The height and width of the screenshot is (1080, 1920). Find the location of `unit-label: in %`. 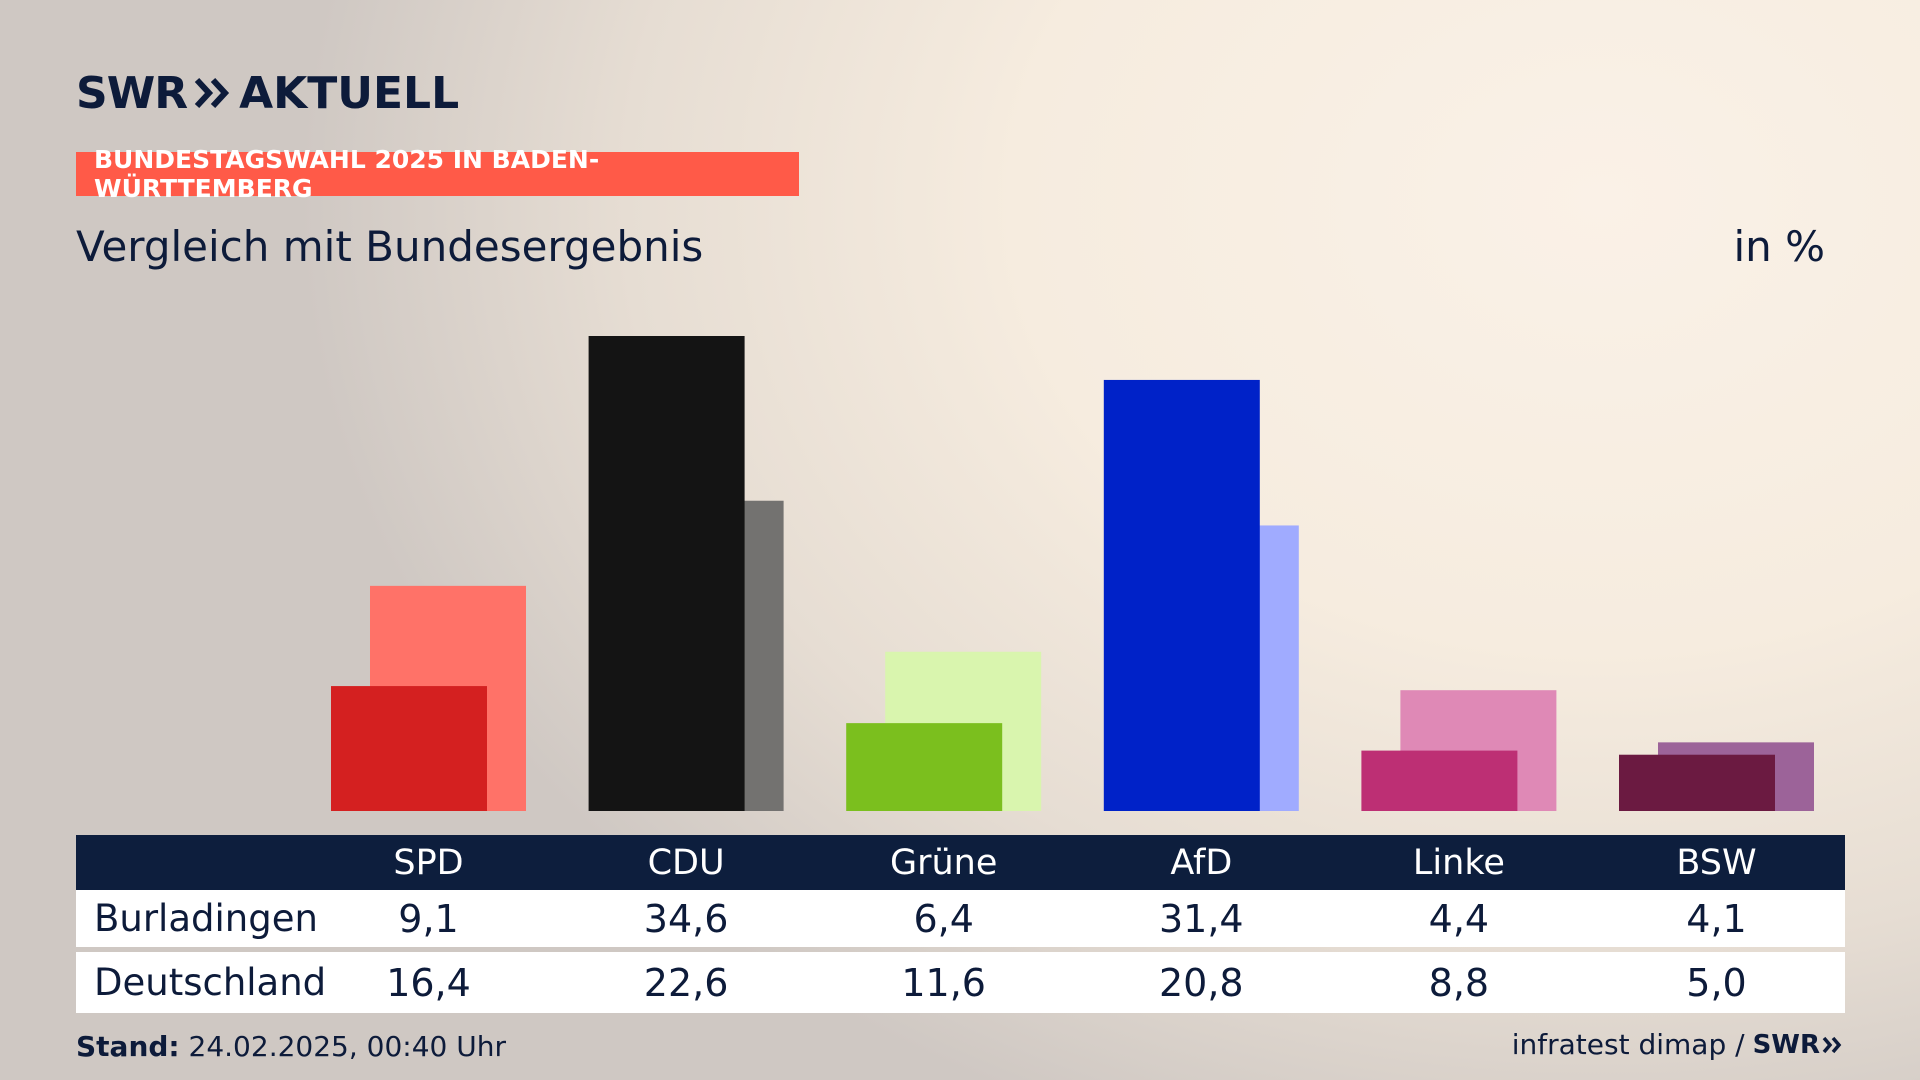

unit-label: in % is located at coordinates (1779, 246).